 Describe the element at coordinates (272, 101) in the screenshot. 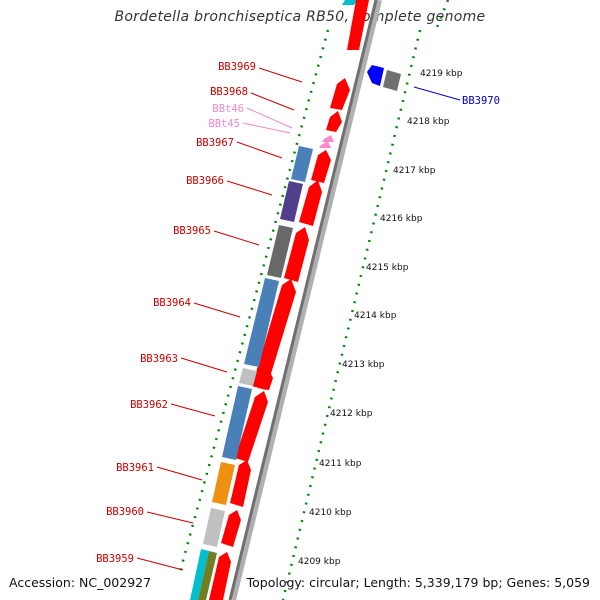

I see `leader-bb3968` at that location.